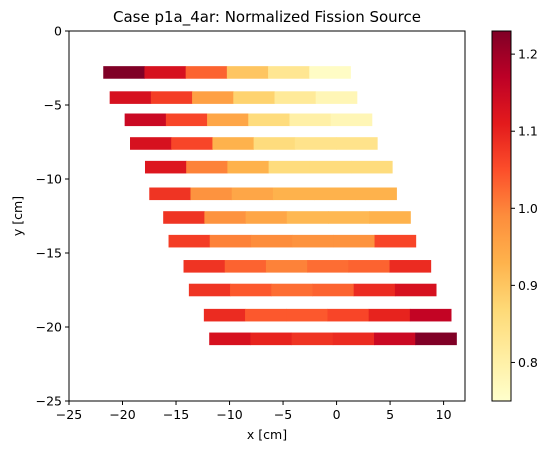 The image size is (550, 453). Describe the element at coordinates (528, 208) in the screenshot. I see `colorbar-tick-label: 1.0` at that location.